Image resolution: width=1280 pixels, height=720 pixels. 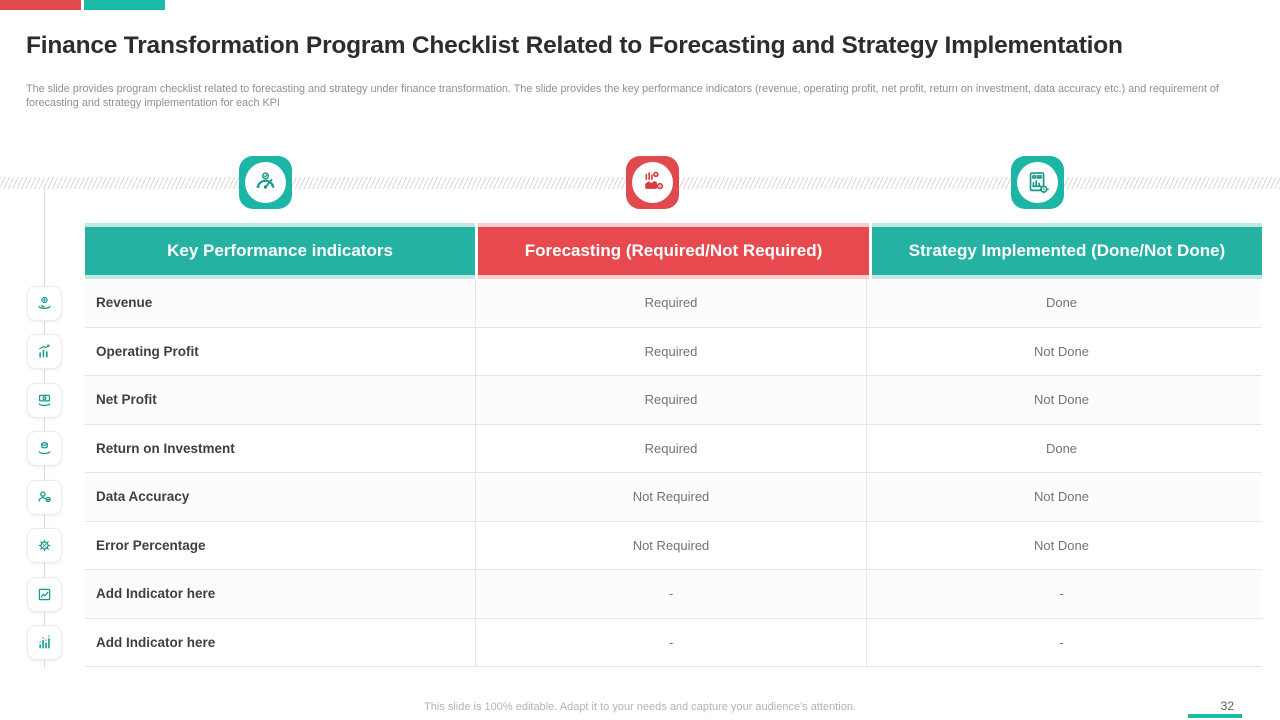 I want to click on header-key-performance-indicators: Key Performance indicators, so click(x=280, y=251).